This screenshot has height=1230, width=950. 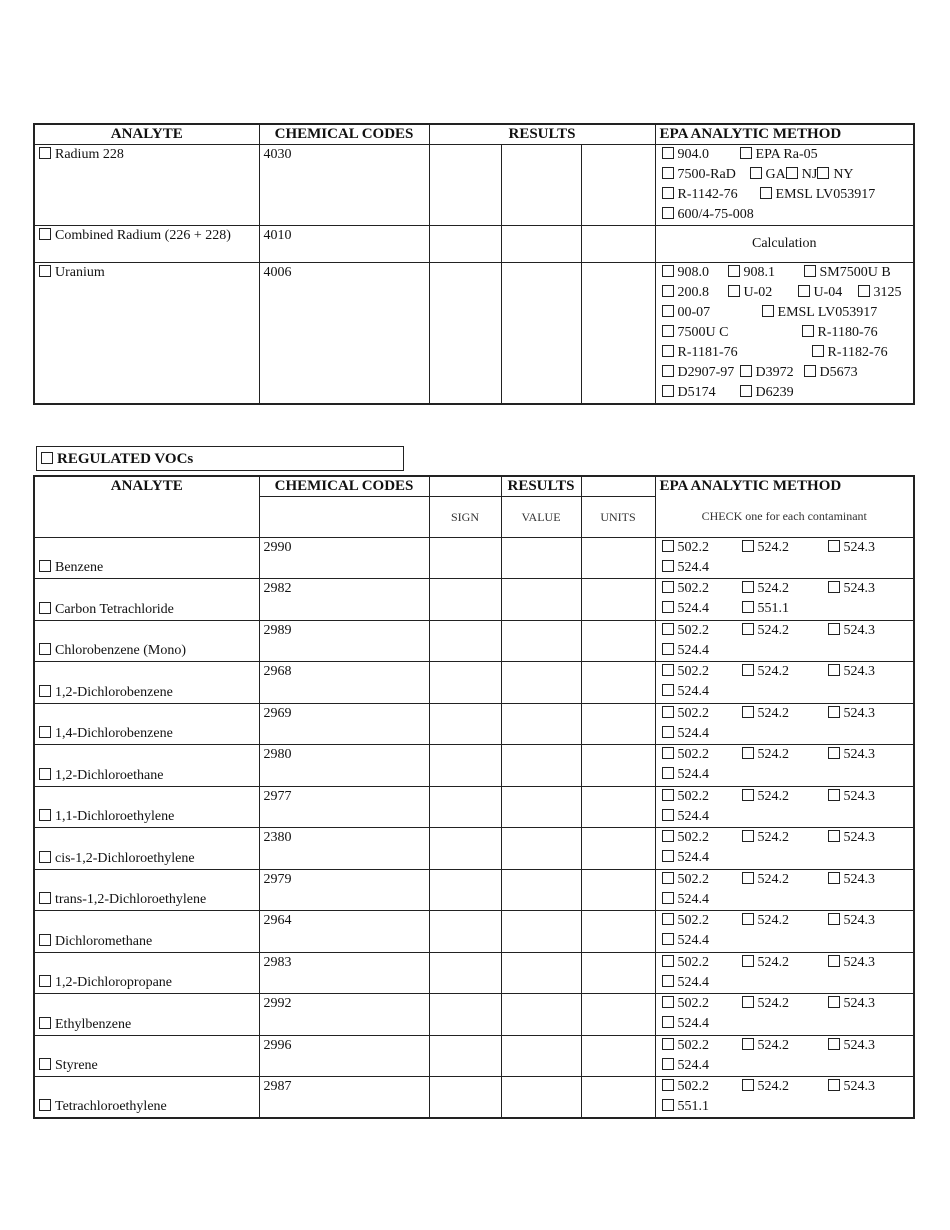 I want to click on method-option: 908.1, so click(x=765, y=273).